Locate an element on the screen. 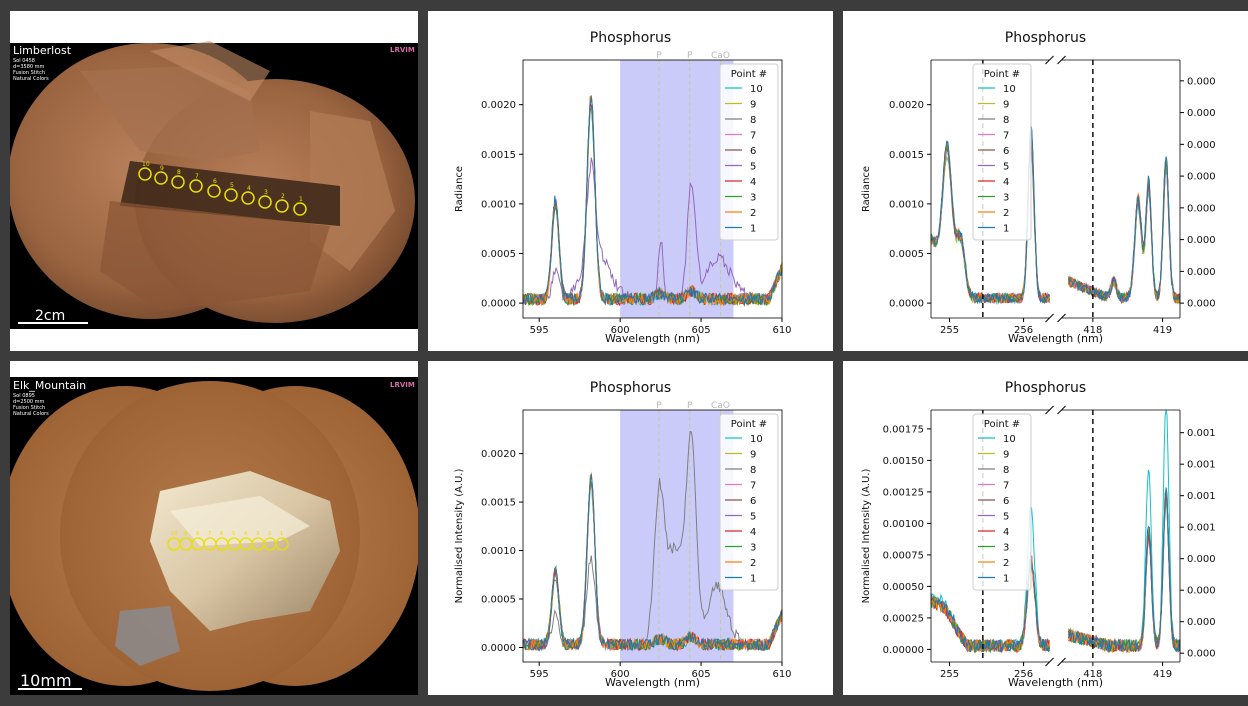 The height and width of the screenshot is (706, 1248). x-tick-label: 600 is located at coordinates (620, 330).